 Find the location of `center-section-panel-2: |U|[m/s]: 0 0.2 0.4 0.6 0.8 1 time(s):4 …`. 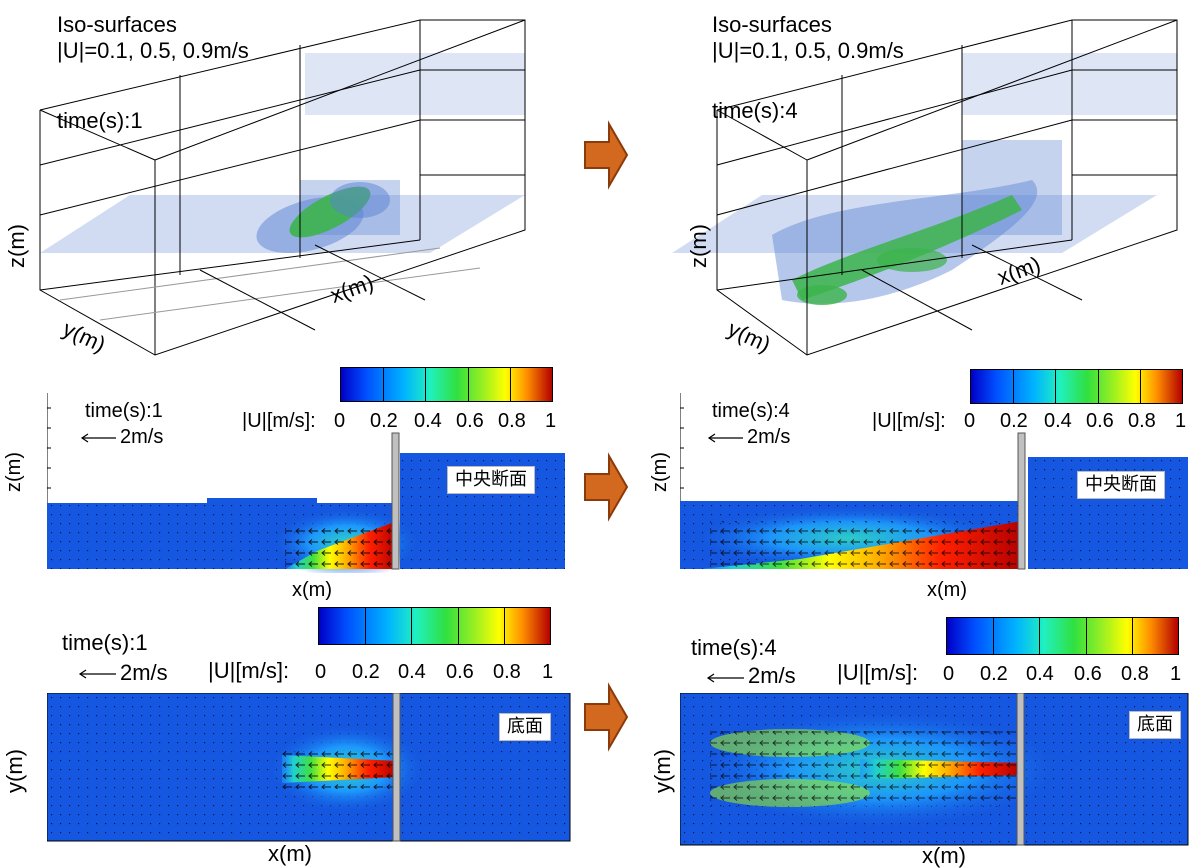

center-section-panel-2: |U|[m/s]: 0 0.2 0.4 0.6 0.8 1 time(s):4 … is located at coordinates (912, 485).